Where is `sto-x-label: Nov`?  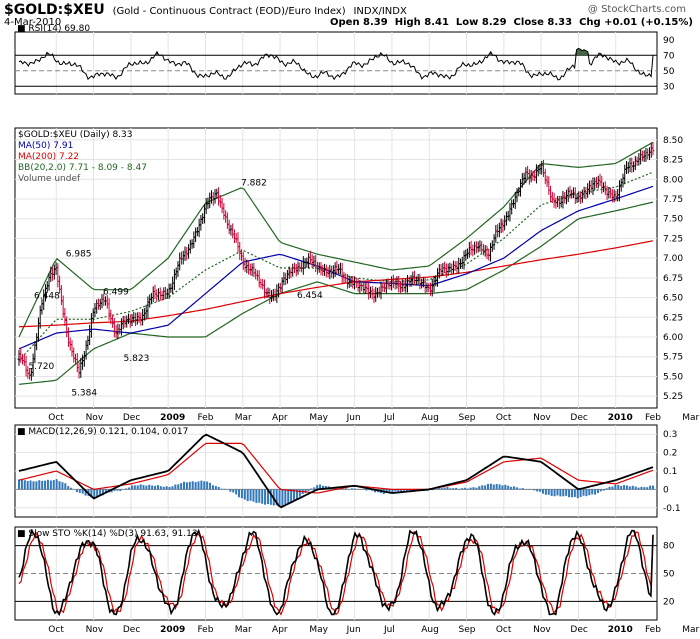
sto-x-label: Nov is located at coordinates (95, 630).